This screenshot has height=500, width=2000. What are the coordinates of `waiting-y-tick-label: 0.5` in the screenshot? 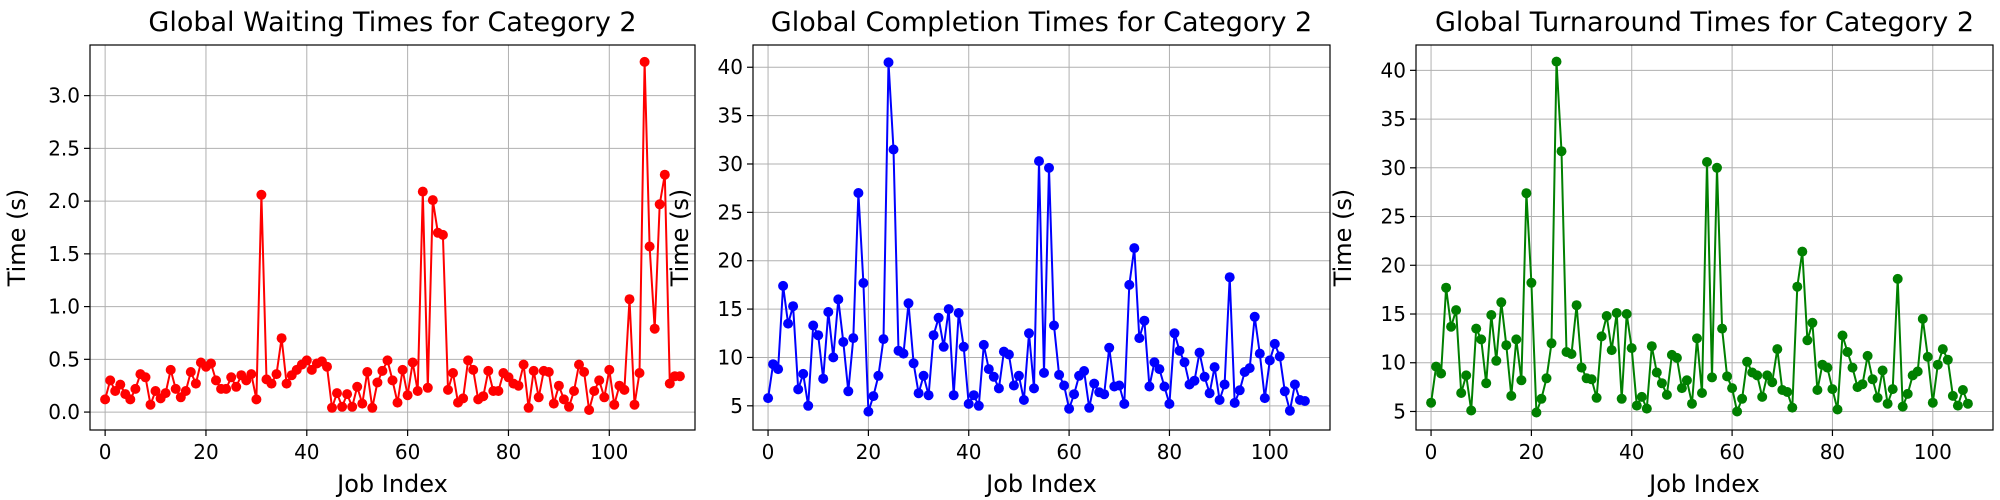 It's located at (64, 359).